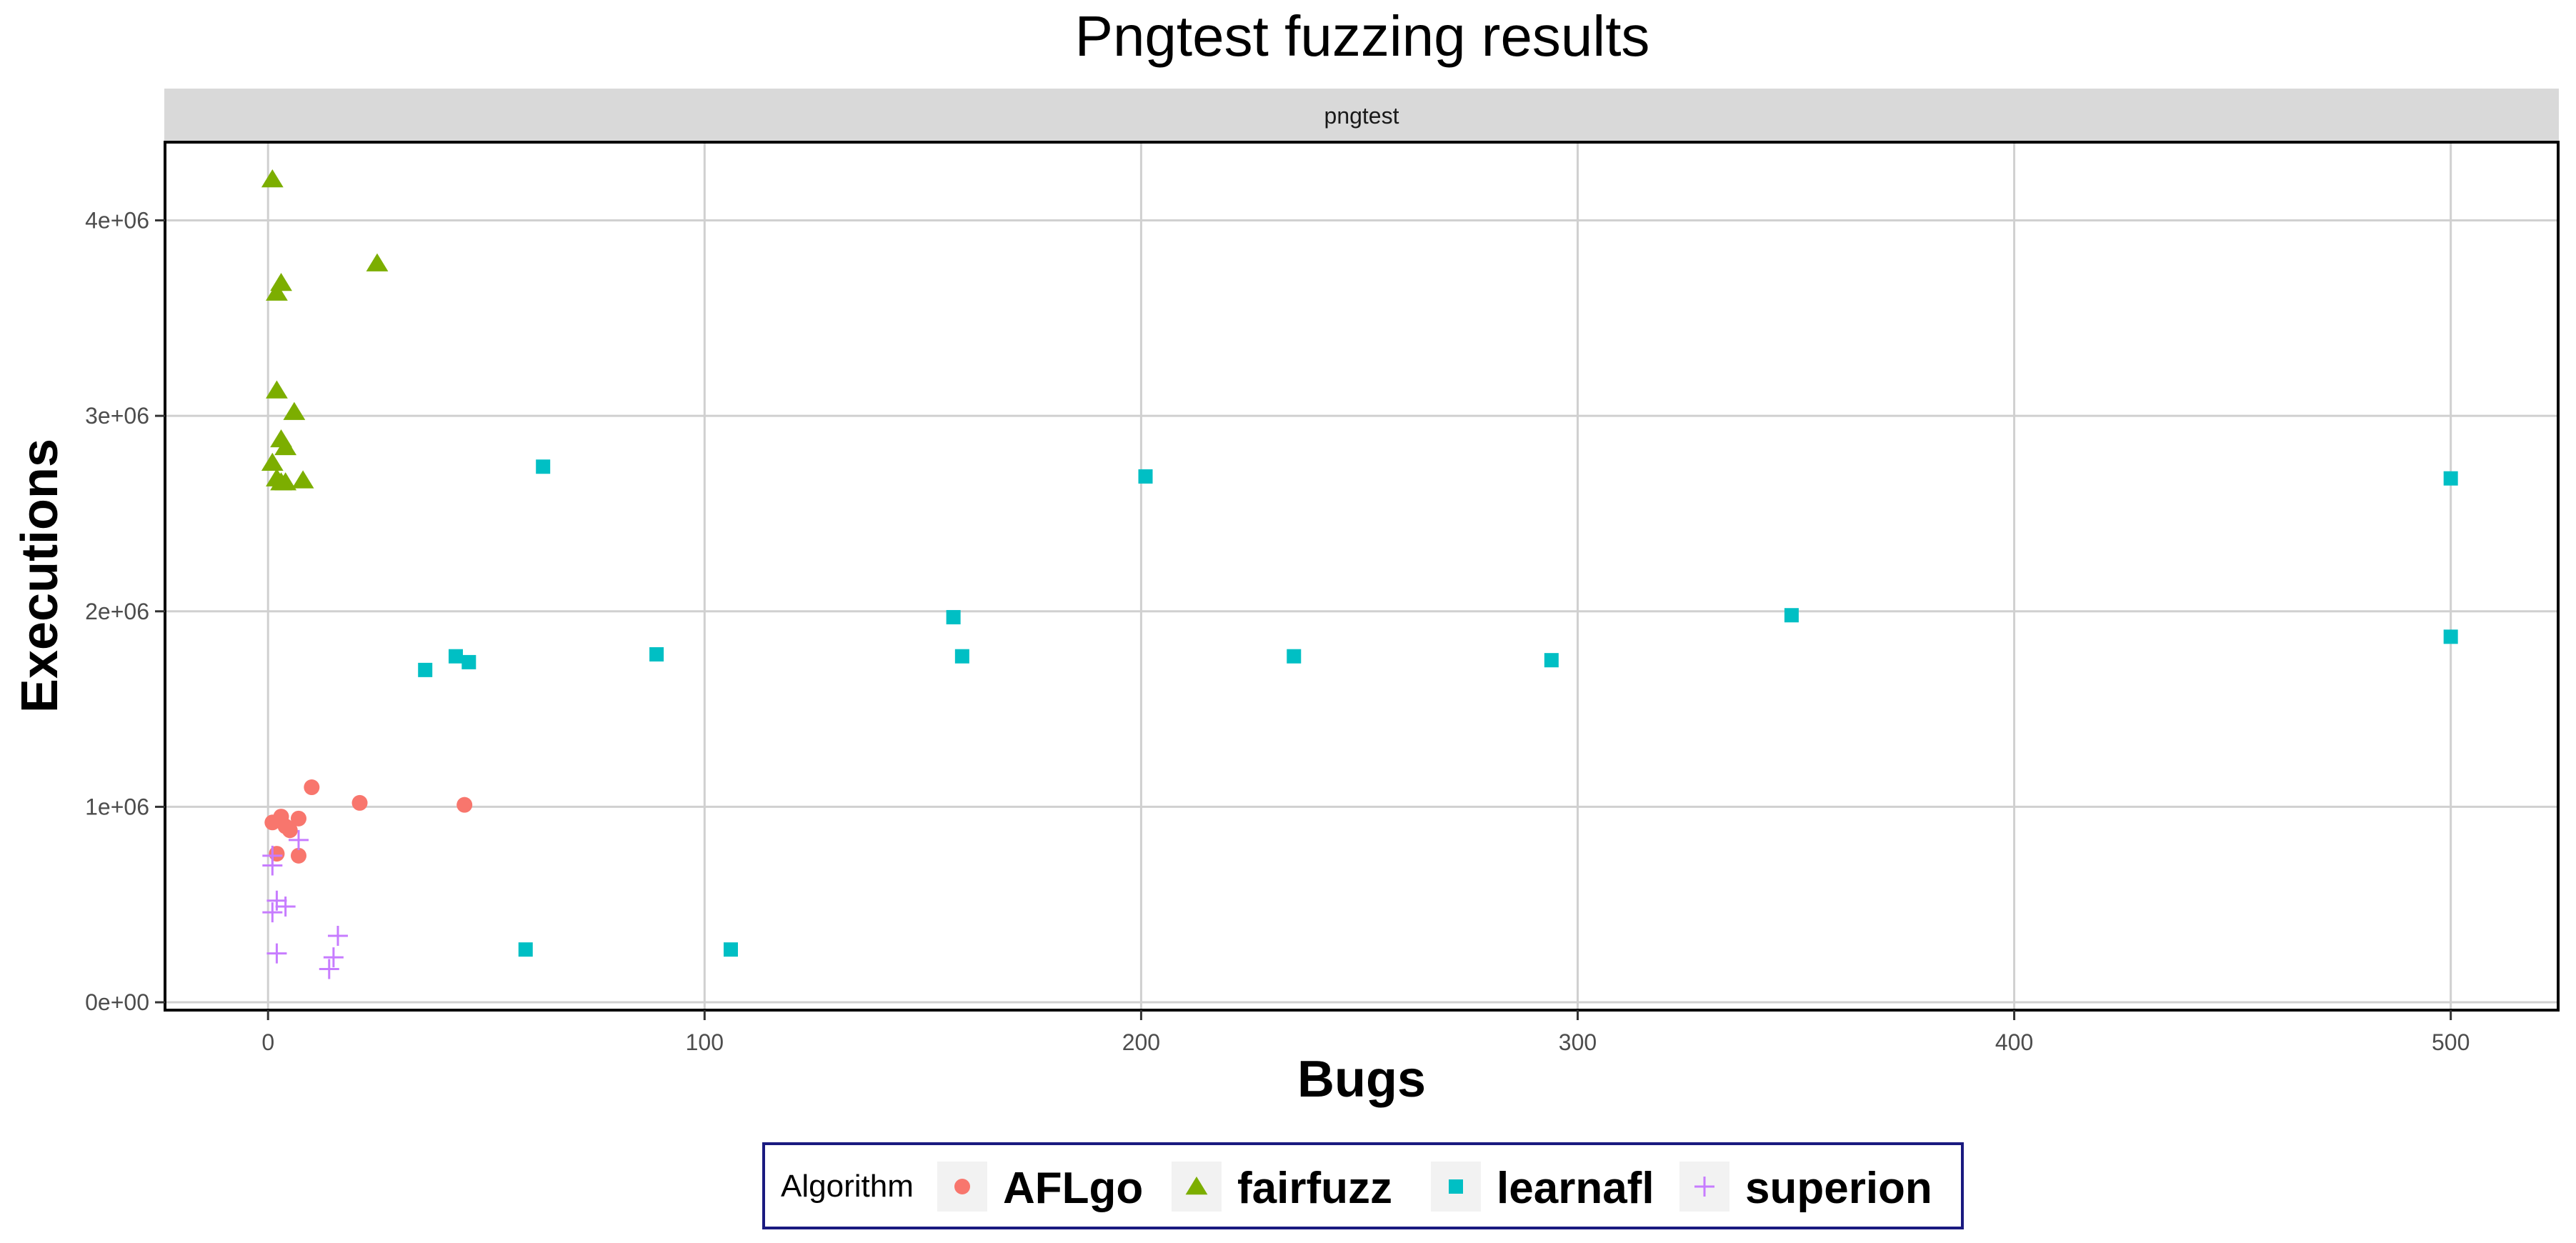 This screenshot has width=2576, height=1243. What do you see at coordinates (962, 1186) in the screenshot?
I see `legend-marker-aflgo` at bounding box center [962, 1186].